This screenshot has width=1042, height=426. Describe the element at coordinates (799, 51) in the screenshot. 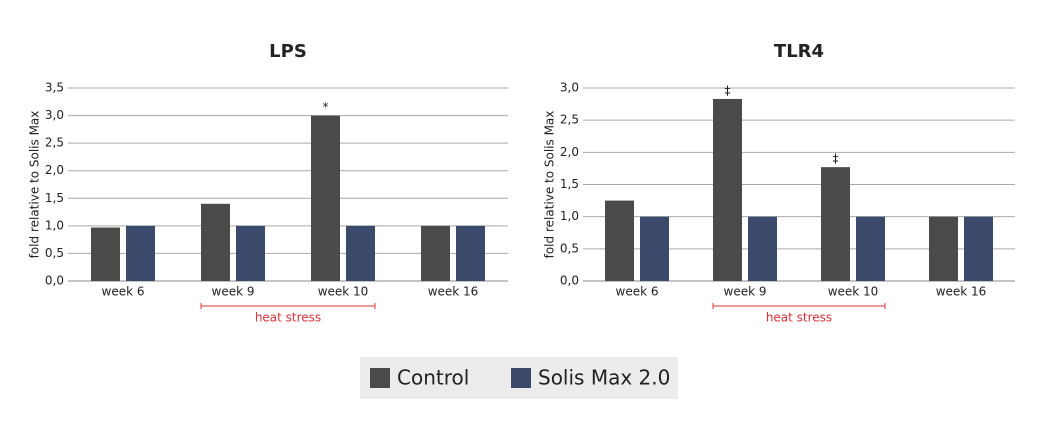

I see `chart-title: TLR4` at that location.